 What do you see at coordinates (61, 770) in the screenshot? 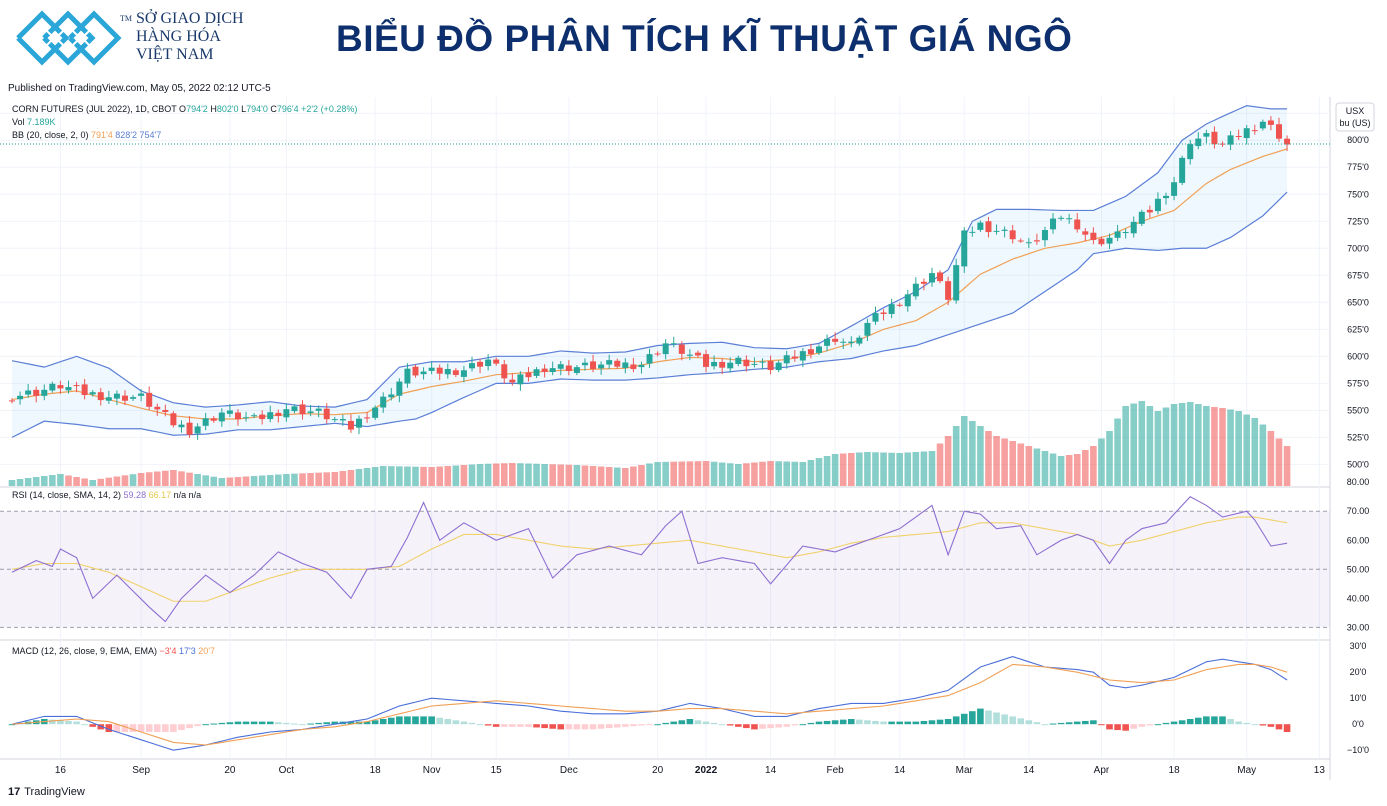
I see `x-tick-label: 16` at bounding box center [61, 770].